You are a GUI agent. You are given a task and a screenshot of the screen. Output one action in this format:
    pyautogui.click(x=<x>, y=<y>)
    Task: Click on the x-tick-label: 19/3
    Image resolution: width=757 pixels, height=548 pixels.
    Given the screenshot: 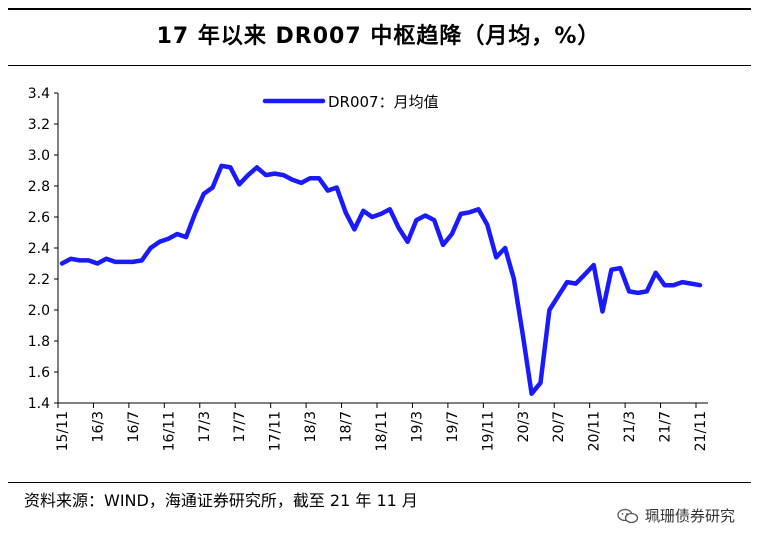 What is the action you would take?
    pyautogui.click(x=417, y=426)
    